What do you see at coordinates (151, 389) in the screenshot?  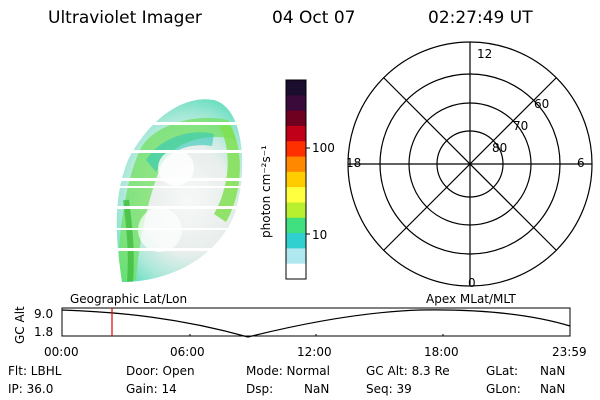 I see `status-gain: Gain: 14` at bounding box center [151, 389].